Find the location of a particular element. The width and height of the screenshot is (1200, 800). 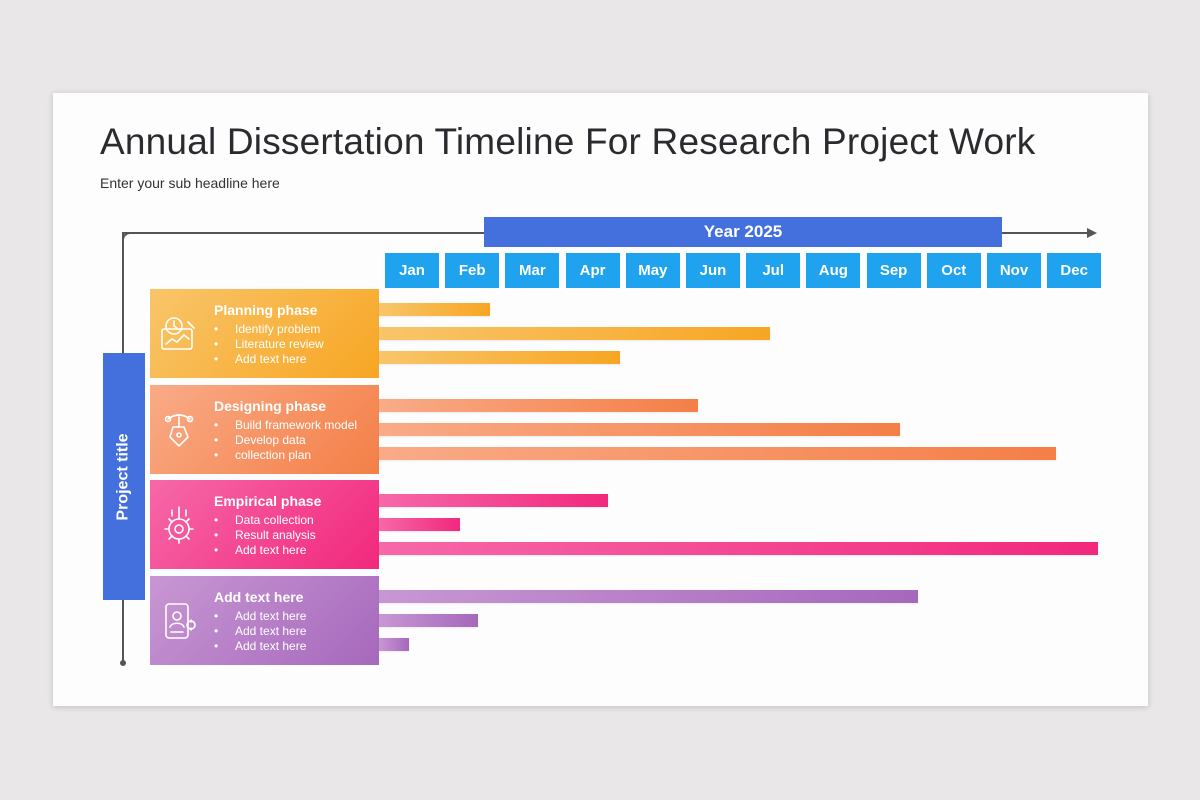

phase-task: collection plan is located at coordinates (285, 455).